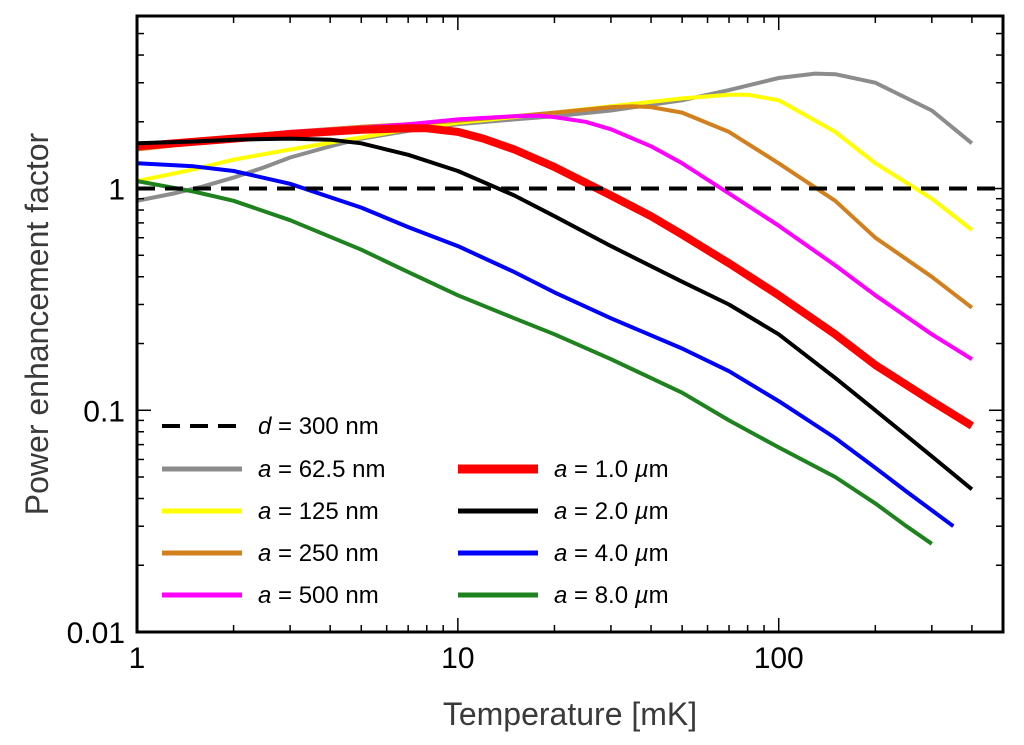  What do you see at coordinates (779, 658) in the screenshot?
I see `x-tick-label: 100` at bounding box center [779, 658].